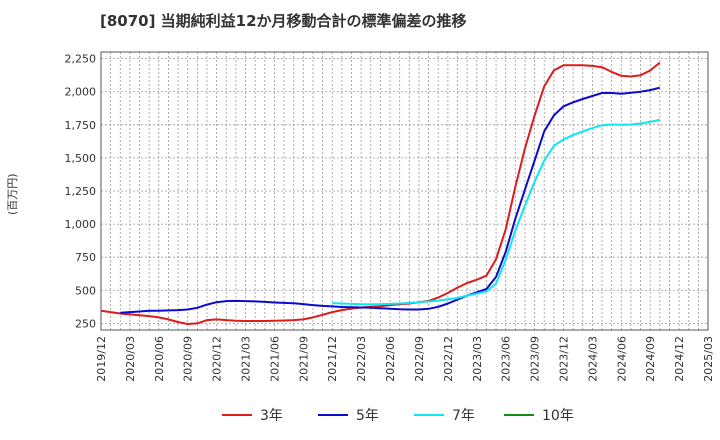 The width and height of the screenshot is (720, 440). Describe the element at coordinates (159, 359) in the screenshot. I see `x-tick-label: 2020/06` at that location.